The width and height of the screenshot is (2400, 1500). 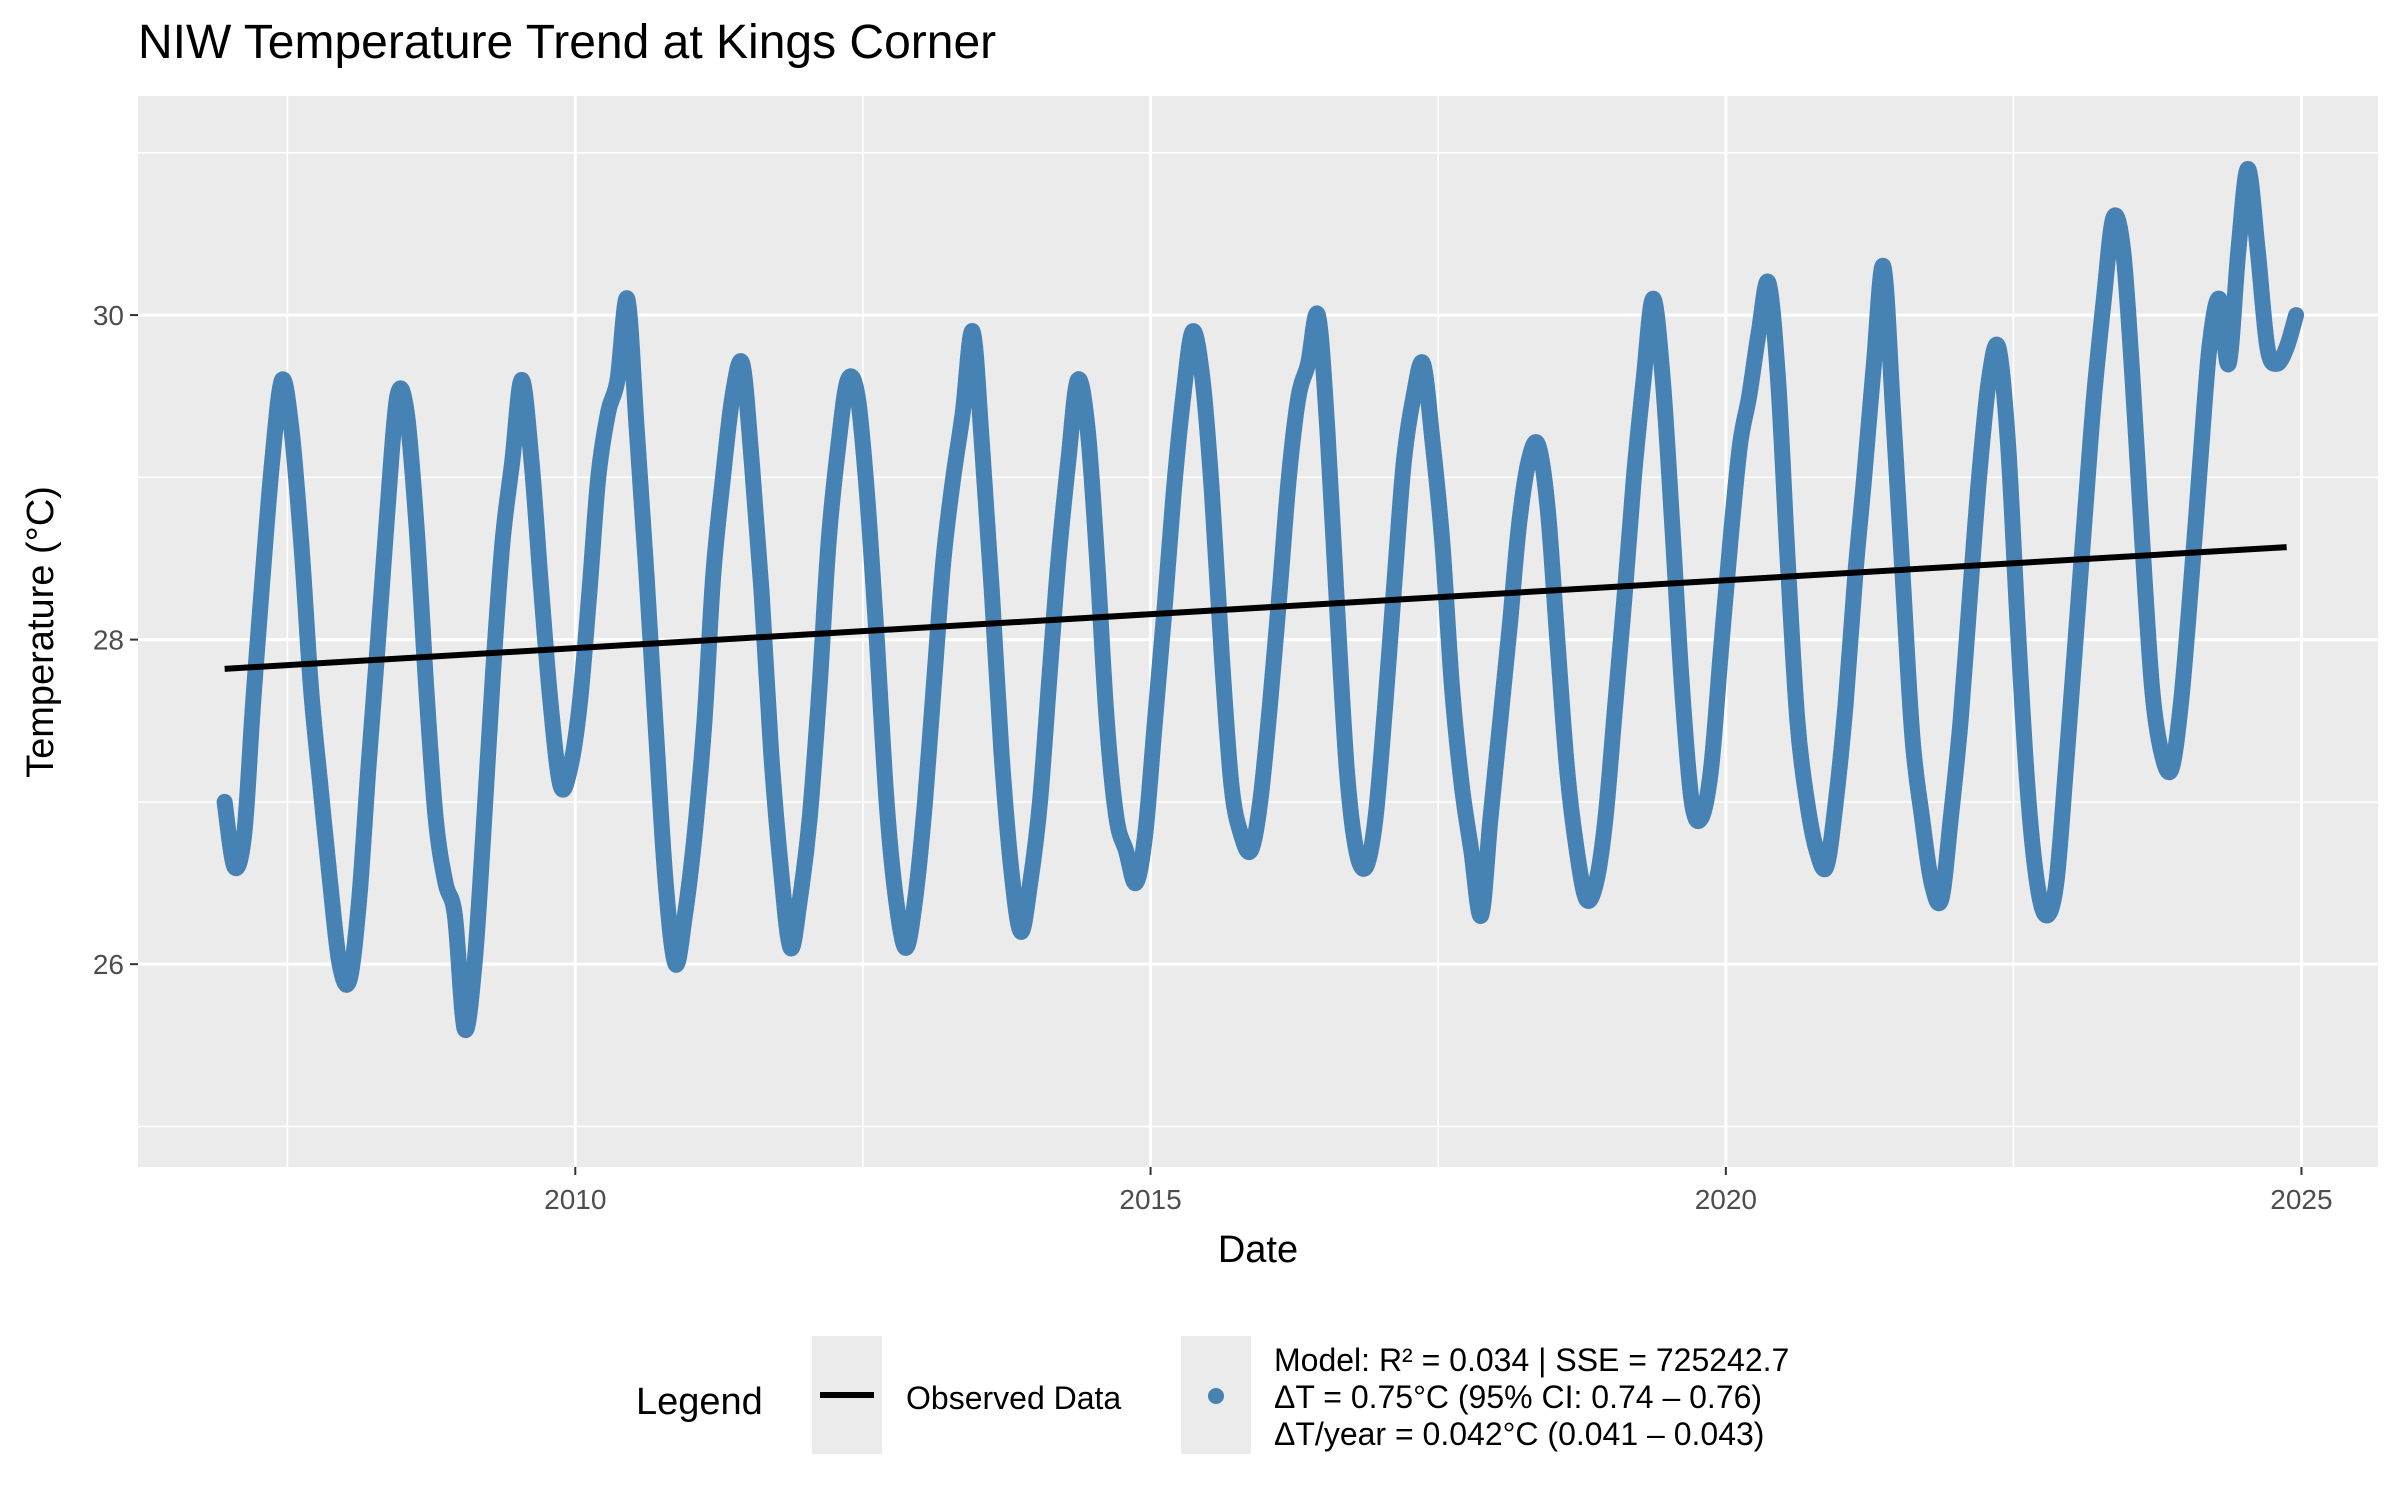 I want to click on y-tick-label: 30, so click(x=108, y=315).